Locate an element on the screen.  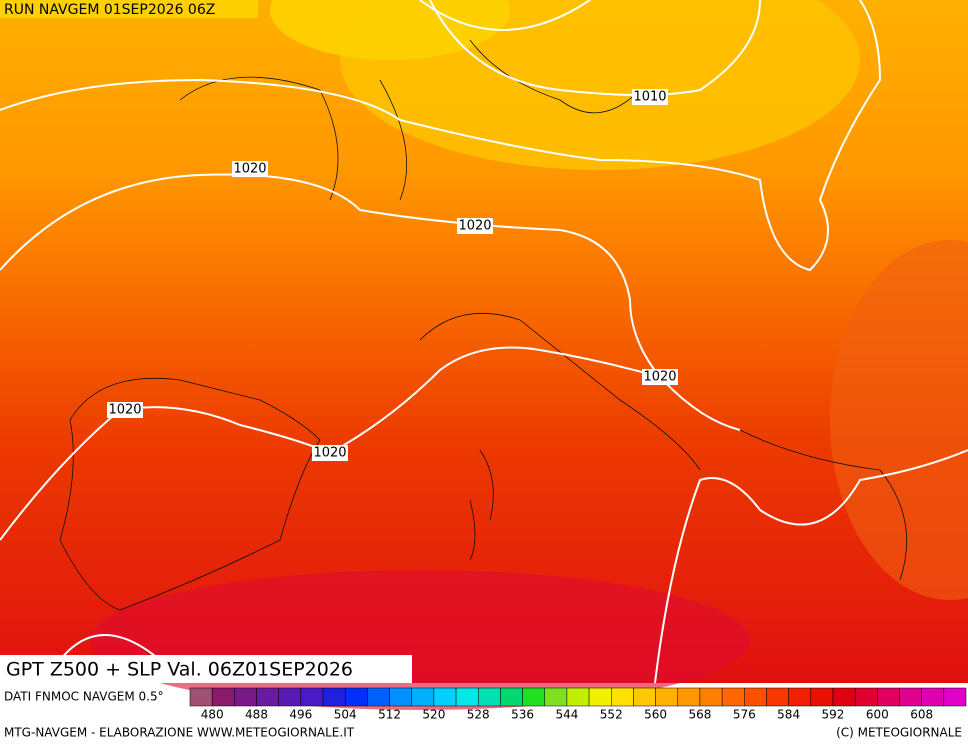
field-mid is located at coordinates (899, 420).